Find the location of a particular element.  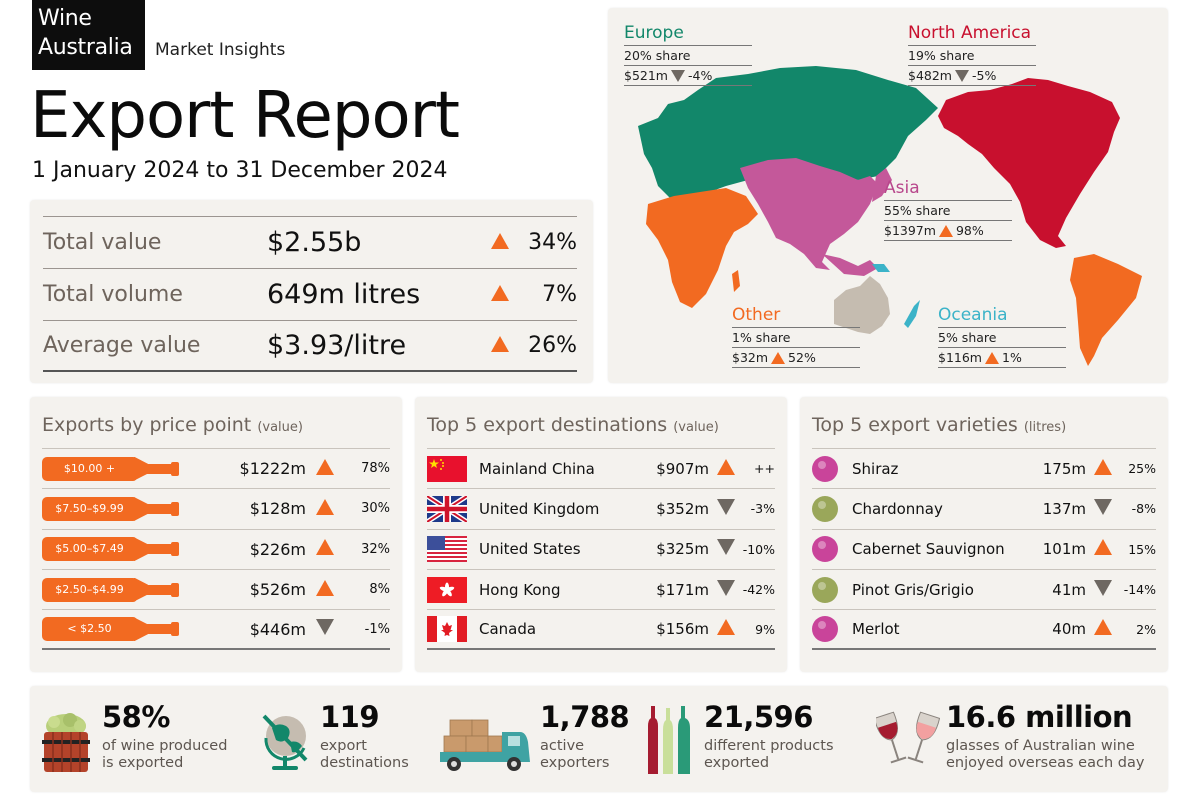

stat-description: different products exported is located at coordinates (769, 755).